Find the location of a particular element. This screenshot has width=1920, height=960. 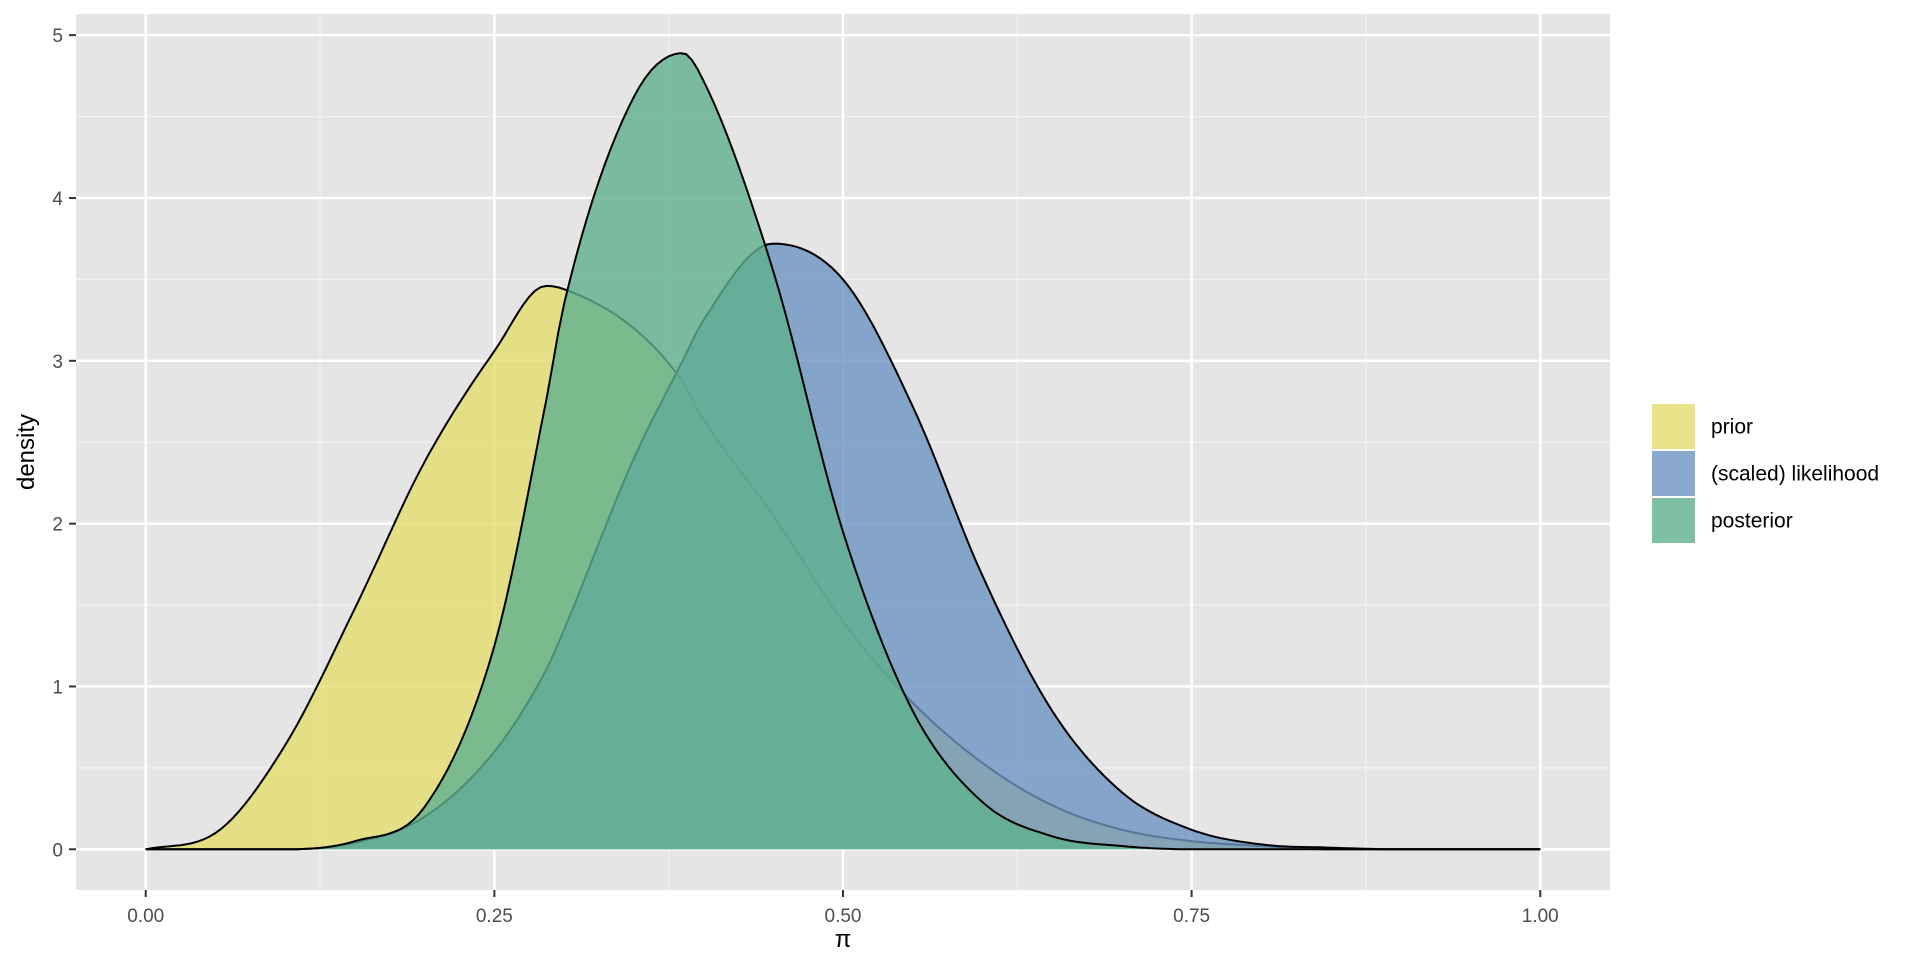

y-tick-label: 0 is located at coordinates (57, 850).